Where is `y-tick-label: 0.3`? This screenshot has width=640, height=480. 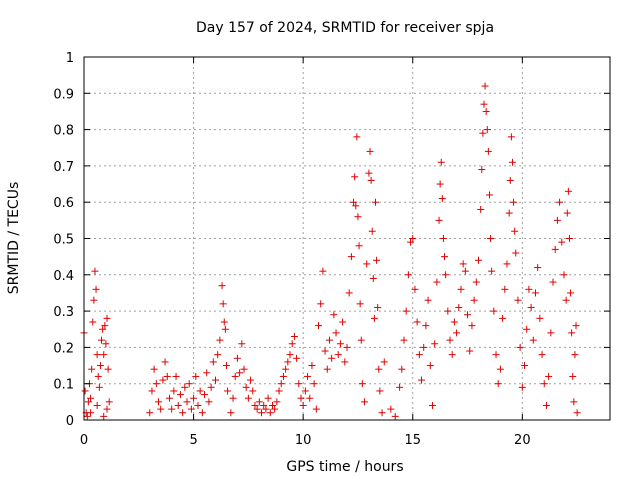
y-tick-label: 0.3 is located at coordinates (63, 312).